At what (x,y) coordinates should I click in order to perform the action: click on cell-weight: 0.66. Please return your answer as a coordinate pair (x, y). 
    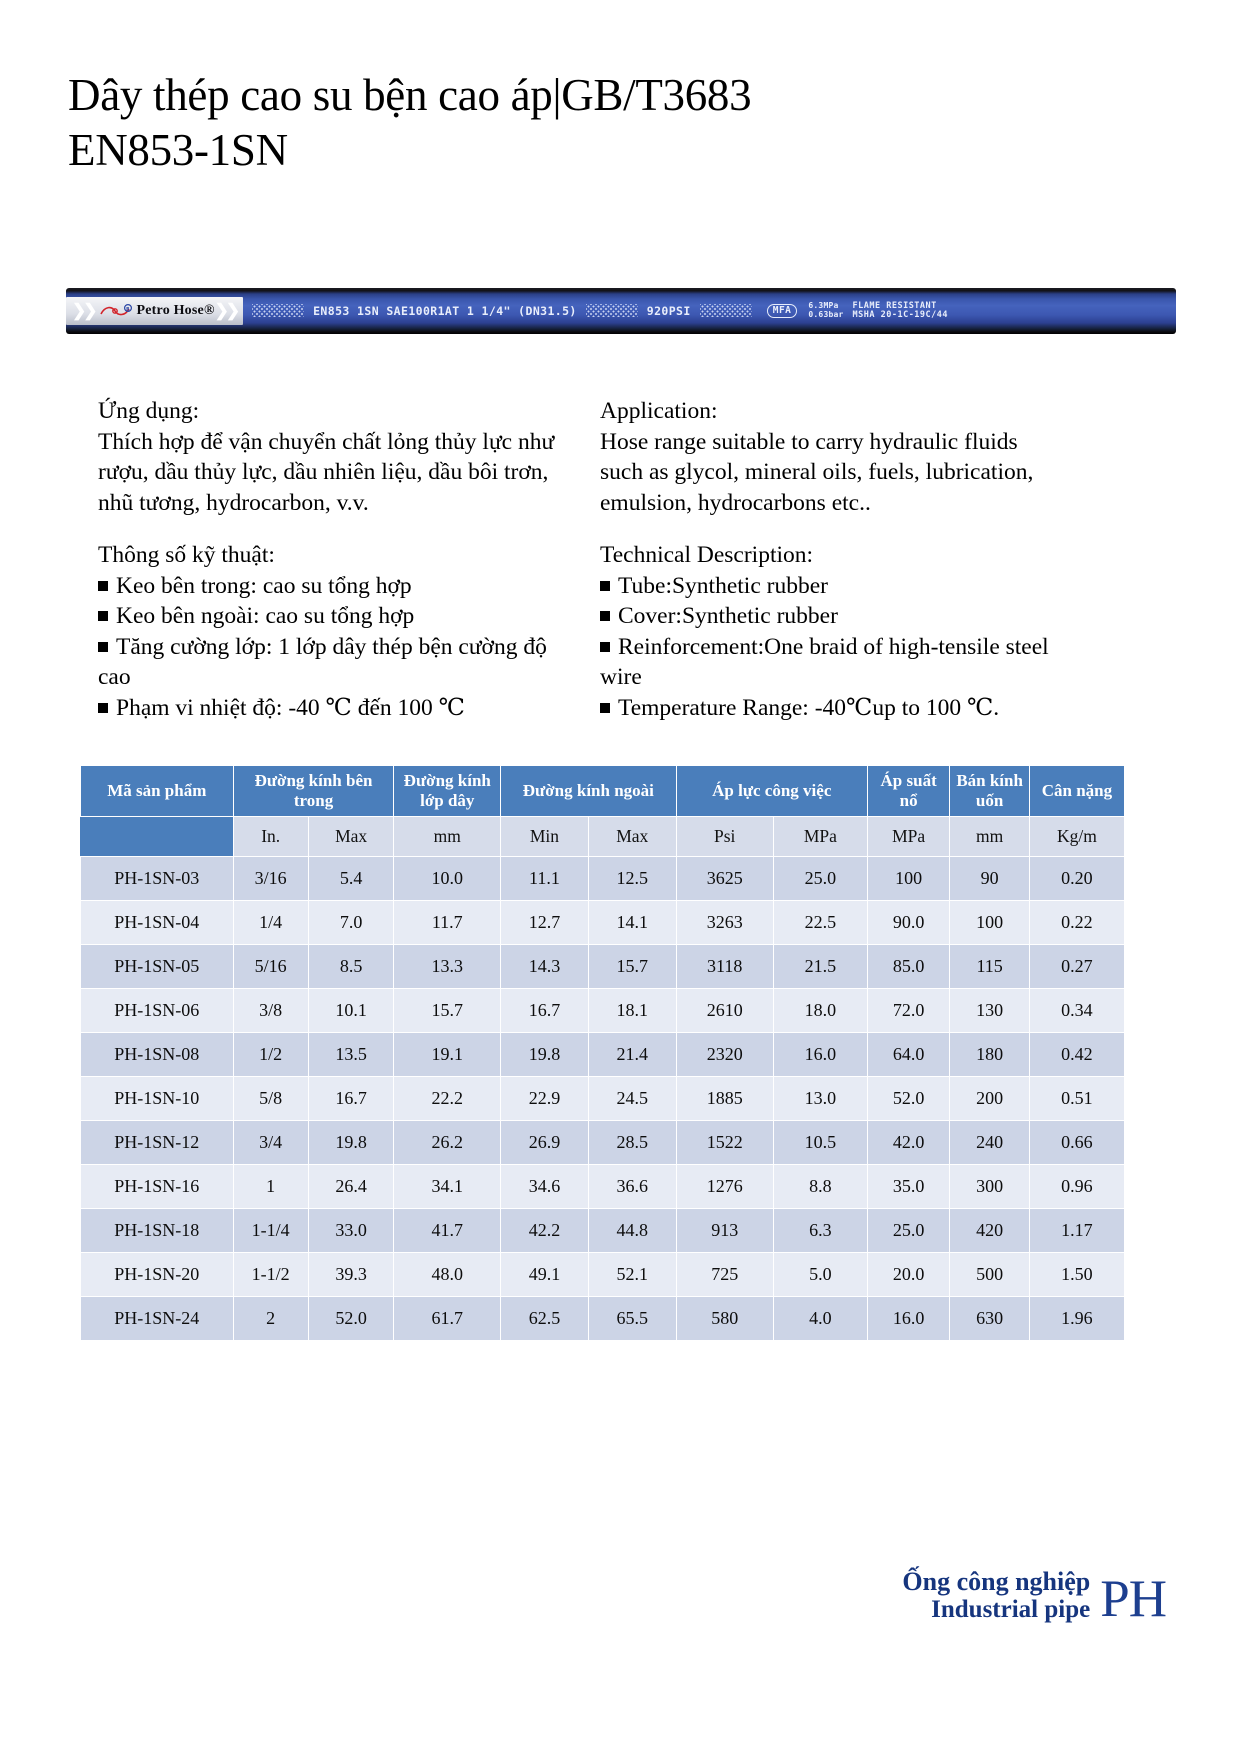
    Looking at the image, I should click on (1077, 1143).